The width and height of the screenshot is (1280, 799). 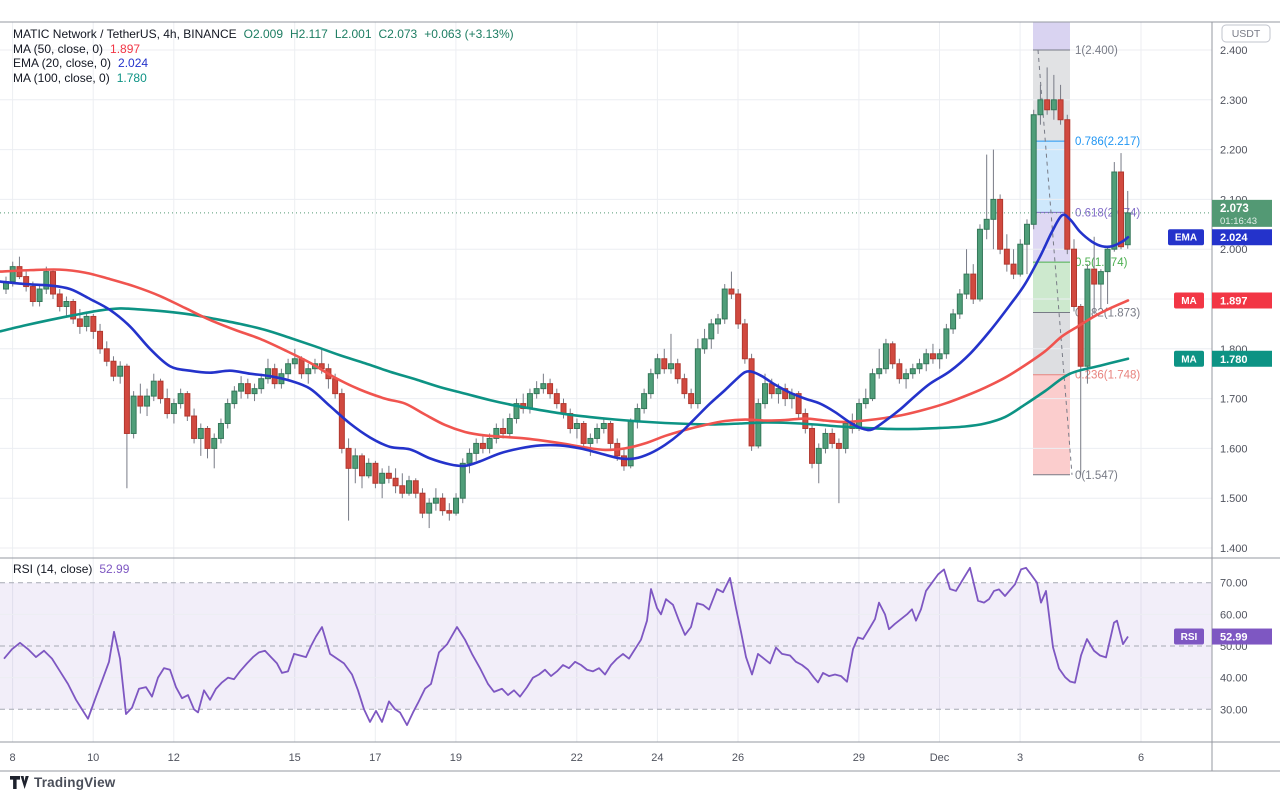 I want to click on svg-text: 17, so click(x=375, y=758).